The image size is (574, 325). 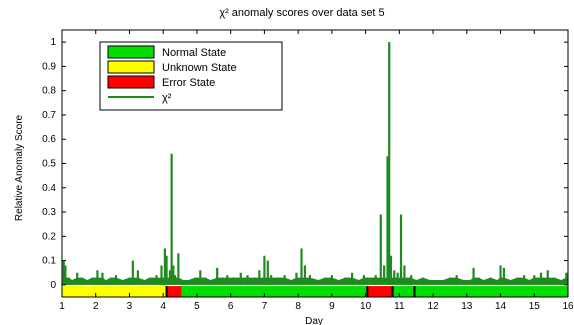 What do you see at coordinates (19, 167) in the screenshot?
I see `y-axis-label: Relative Anomaly Score` at bounding box center [19, 167].